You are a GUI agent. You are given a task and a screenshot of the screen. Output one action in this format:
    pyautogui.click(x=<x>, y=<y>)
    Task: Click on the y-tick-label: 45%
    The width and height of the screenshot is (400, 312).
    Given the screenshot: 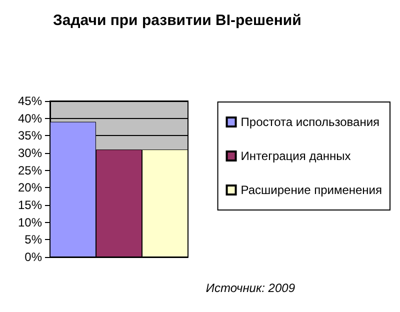 What is the action you would take?
    pyautogui.click(x=30, y=101)
    